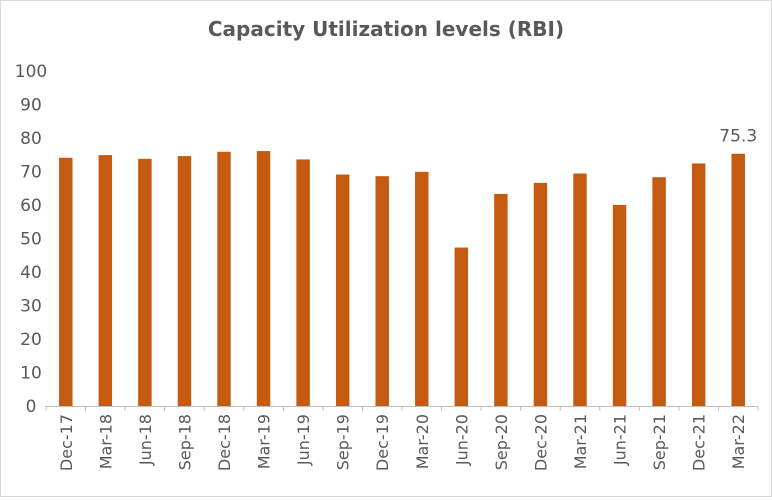 Image resolution: width=772 pixels, height=501 pixels. Describe the element at coordinates (184, 442) in the screenshot. I see `x-tick-label: Sep-18` at that location.